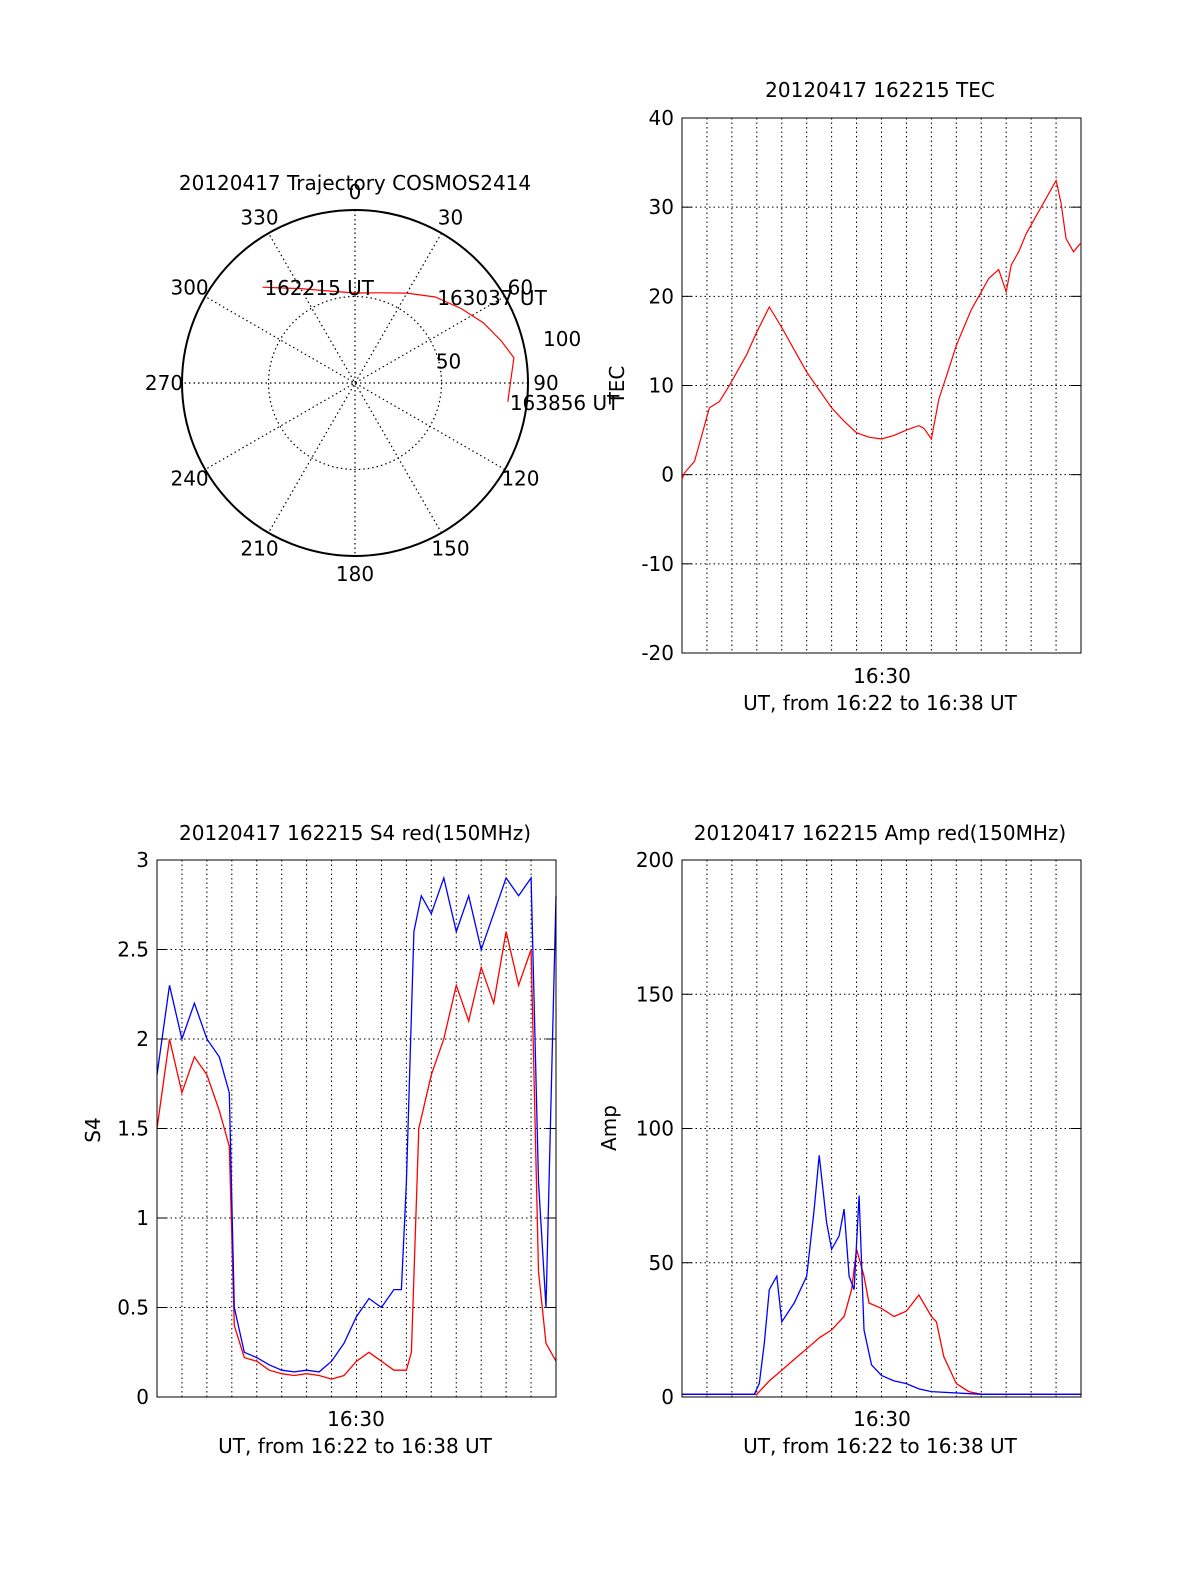 This screenshot has height=1575, width=1200. What do you see at coordinates (881, 329) in the screenshot?
I see `tec-series-line` at bounding box center [881, 329].